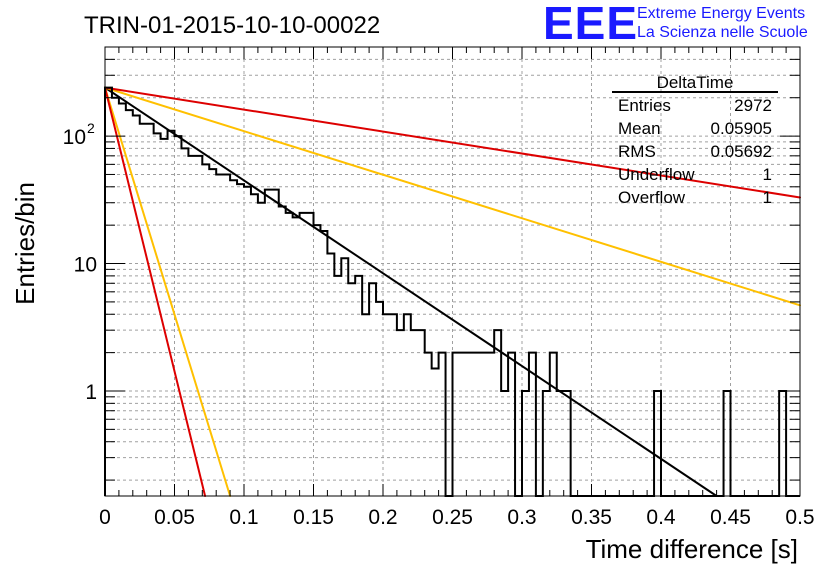  I want to click on stats-row-value: 0.05692, so click(741, 151).